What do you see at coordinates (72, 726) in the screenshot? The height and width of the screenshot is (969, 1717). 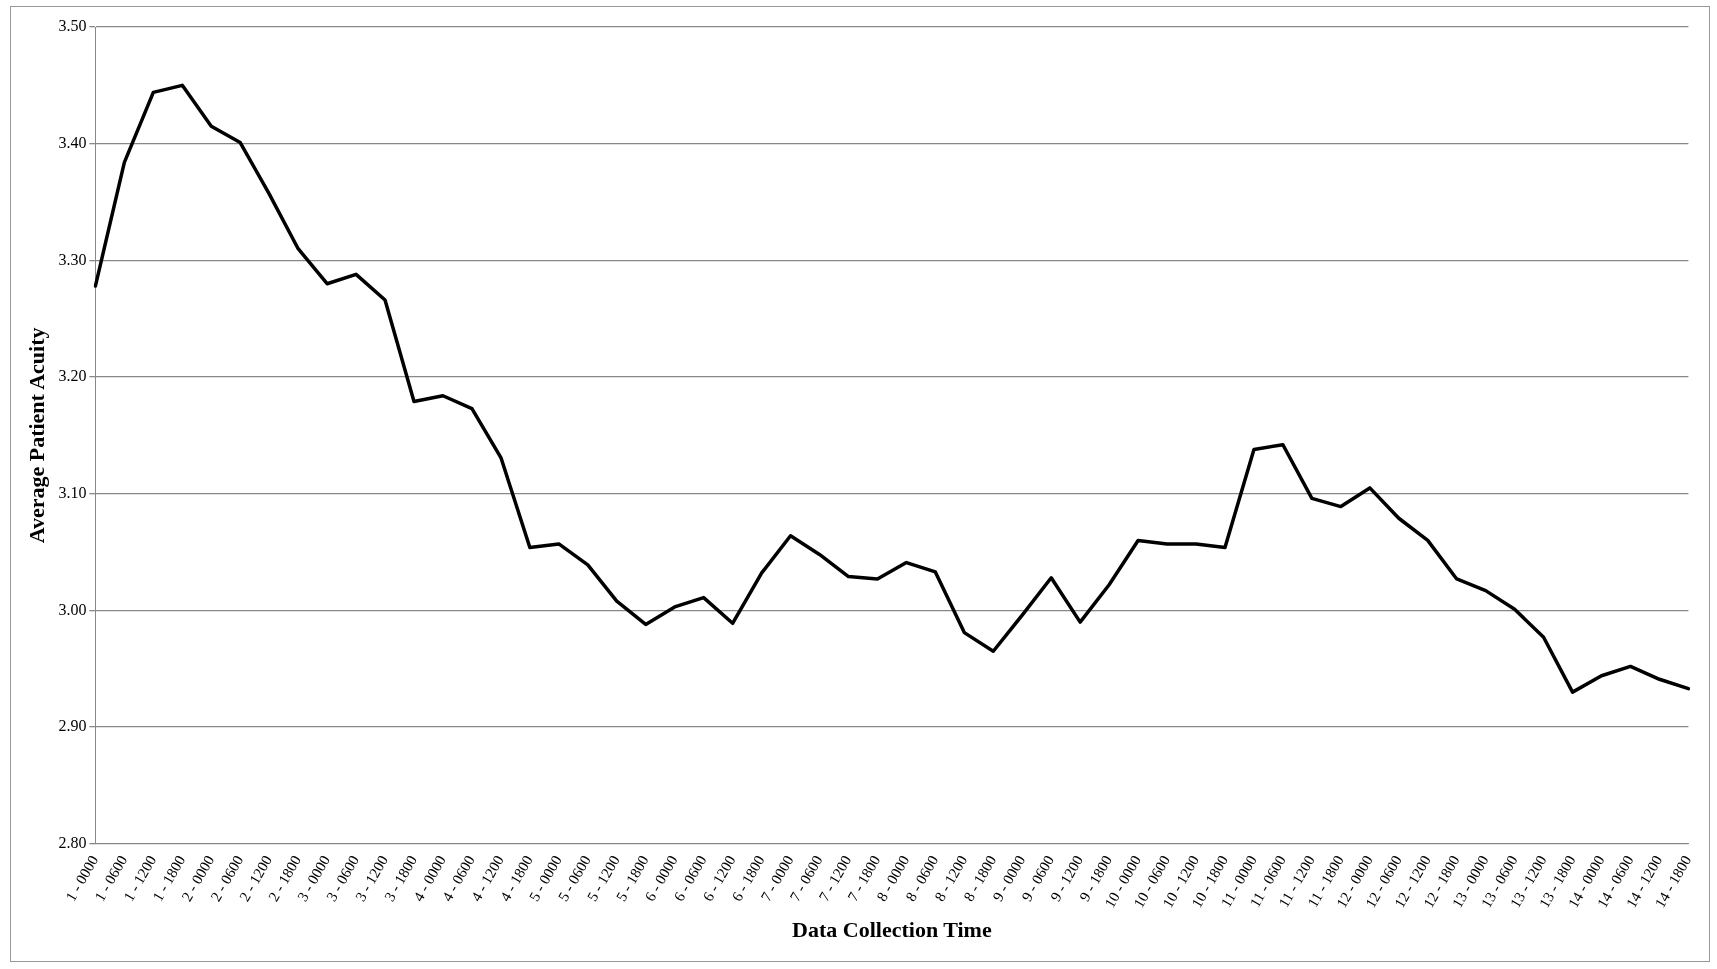 I see `y-tick-label: 2.90` at bounding box center [72, 726].